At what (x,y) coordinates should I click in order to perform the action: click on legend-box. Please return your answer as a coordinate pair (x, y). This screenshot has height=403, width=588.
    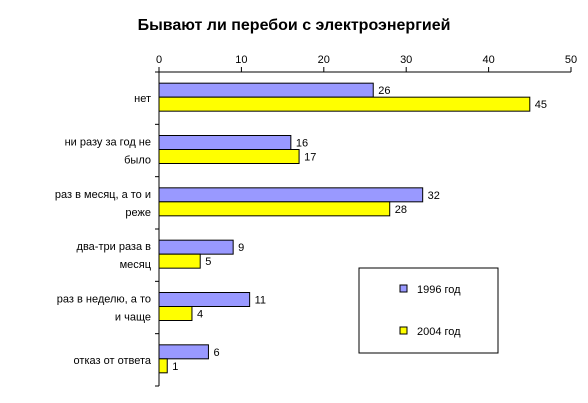
    Looking at the image, I should click on (428, 310).